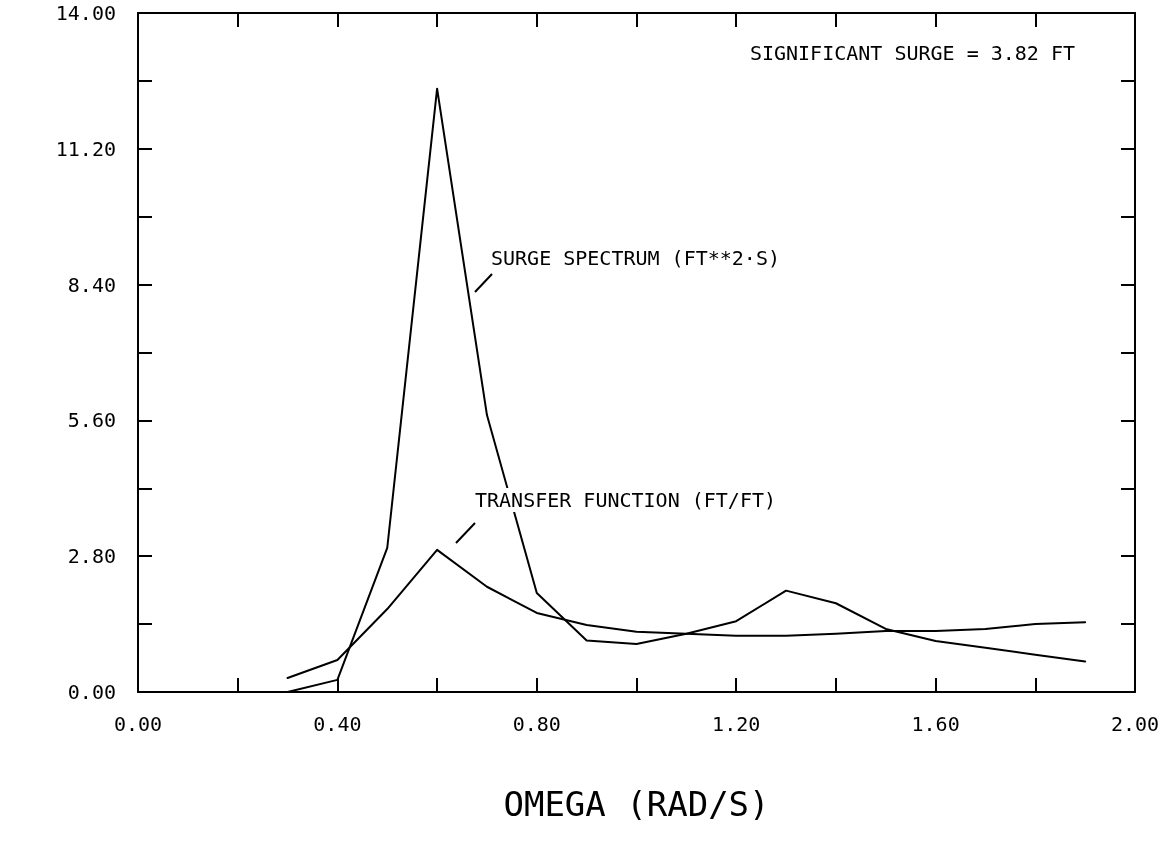 The height and width of the screenshot is (847, 1170). I want to click on y-tick-label: 11.20, so click(85, 148).